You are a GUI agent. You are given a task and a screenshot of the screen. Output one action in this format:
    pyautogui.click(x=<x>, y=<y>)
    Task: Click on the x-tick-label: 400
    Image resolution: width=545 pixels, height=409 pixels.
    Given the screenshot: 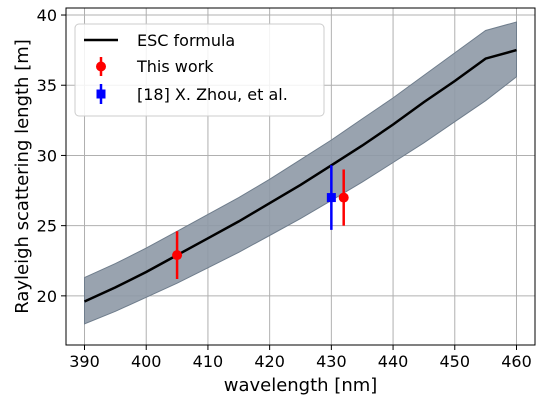 What is the action you would take?
    pyautogui.click(x=146, y=361)
    